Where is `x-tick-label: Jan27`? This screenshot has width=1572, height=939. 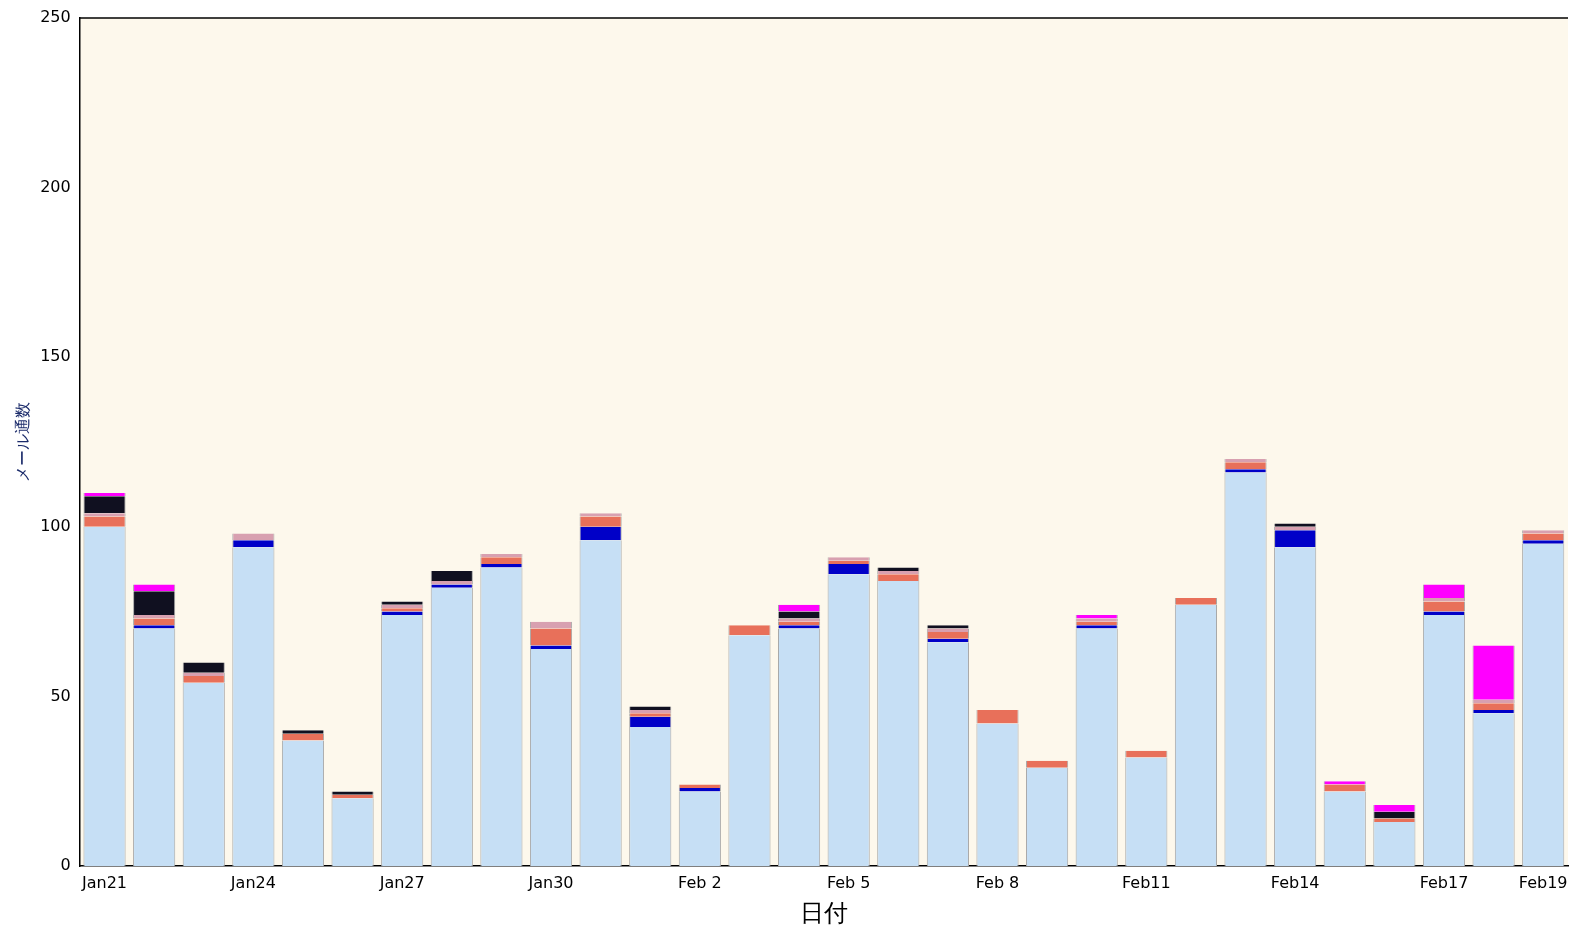 x-tick-label: Jan27 is located at coordinates (401, 882).